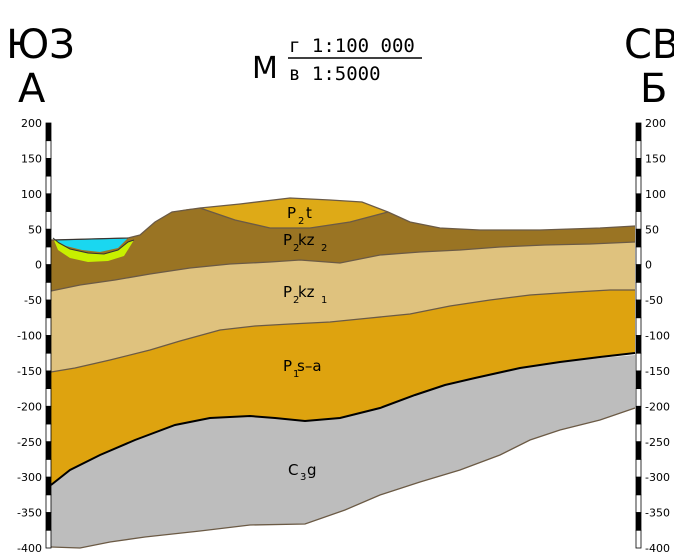 This screenshot has width=674, height=555. I want to click on label-c3g-sub: 3, so click(303, 477).